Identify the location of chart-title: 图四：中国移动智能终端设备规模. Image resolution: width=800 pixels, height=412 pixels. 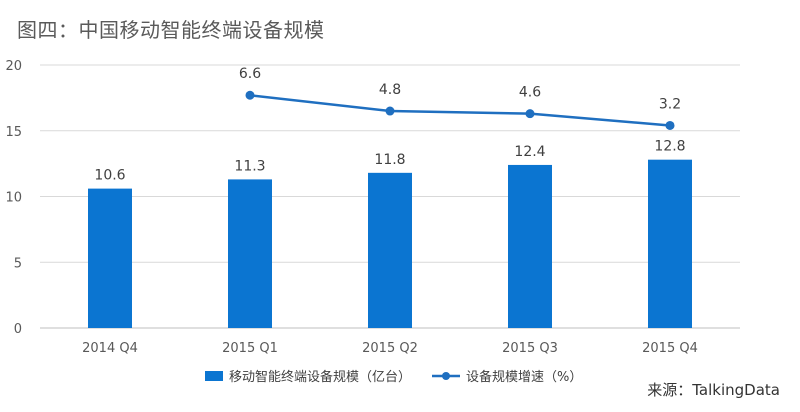
(171, 30).